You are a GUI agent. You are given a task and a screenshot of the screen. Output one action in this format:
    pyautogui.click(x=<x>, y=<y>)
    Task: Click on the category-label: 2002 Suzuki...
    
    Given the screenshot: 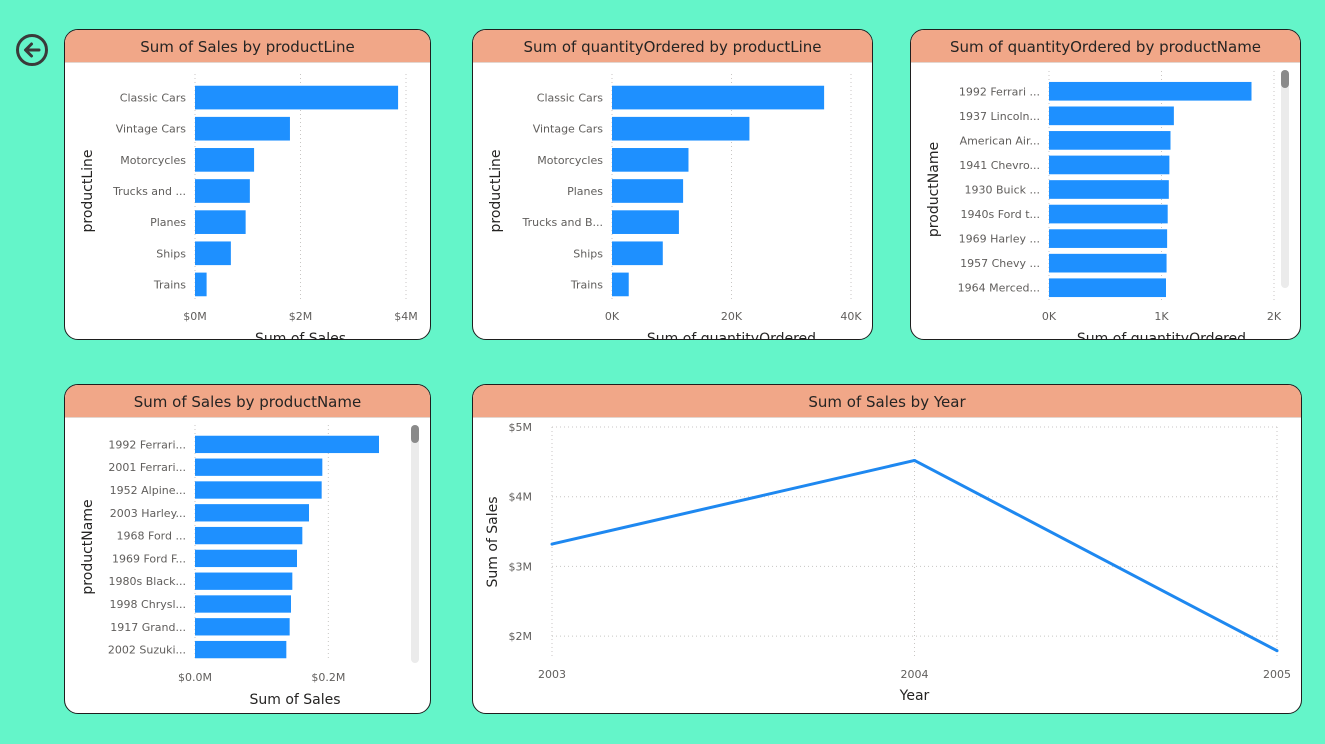 What is the action you would take?
    pyautogui.click(x=147, y=650)
    